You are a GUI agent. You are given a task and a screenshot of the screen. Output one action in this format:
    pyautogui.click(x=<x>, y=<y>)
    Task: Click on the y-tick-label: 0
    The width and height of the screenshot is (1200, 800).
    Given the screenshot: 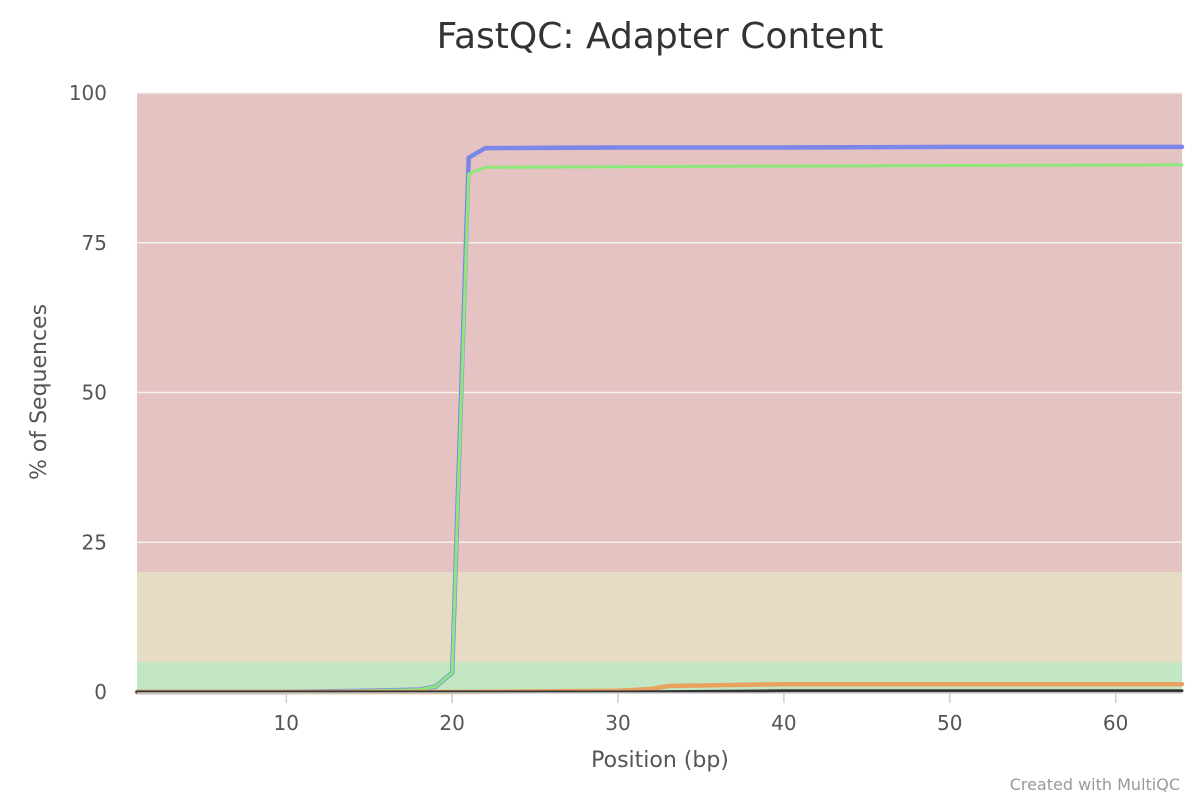 What is the action you would take?
    pyautogui.click(x=100, y=692)
    